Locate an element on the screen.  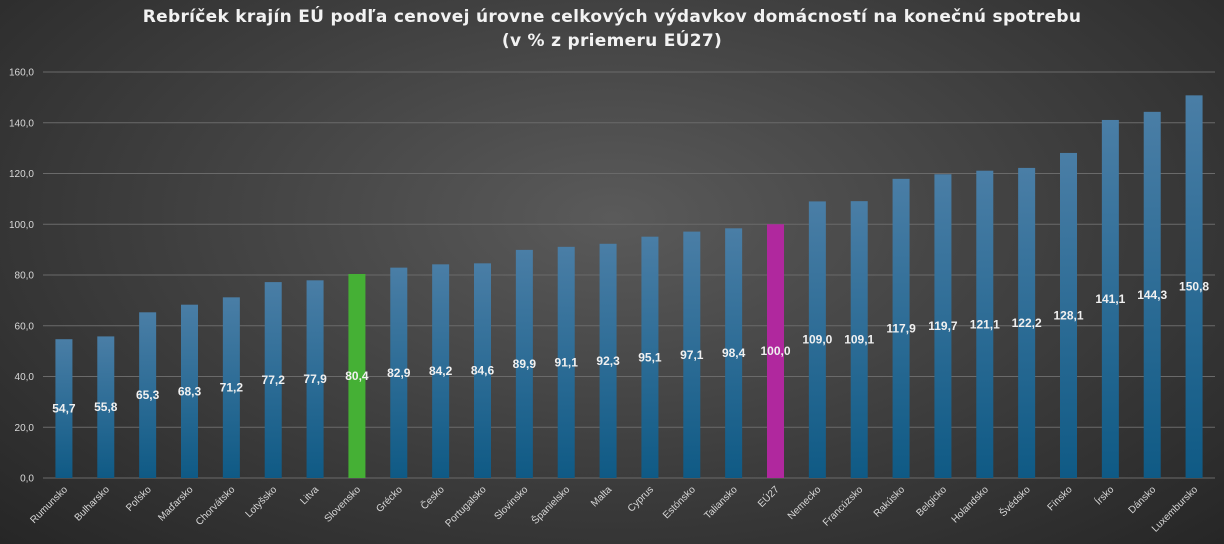
data-label: 80,4 is located at coordinates (357, 376).